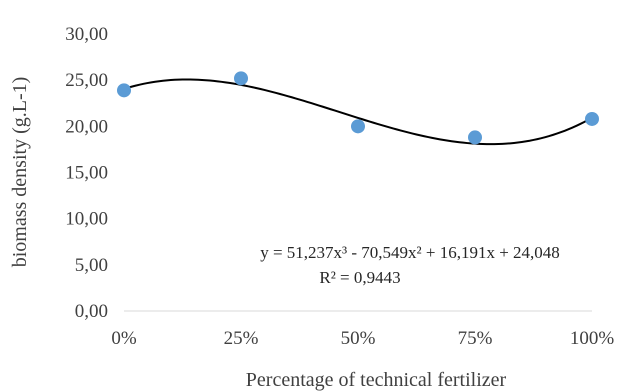 Image resolution: width=623 pixels, height=392 pixels. What do you see at coordinates (475, 338) in the screenshot?
I see `x-tick-label: 75%` at bounding box center [475, 338].